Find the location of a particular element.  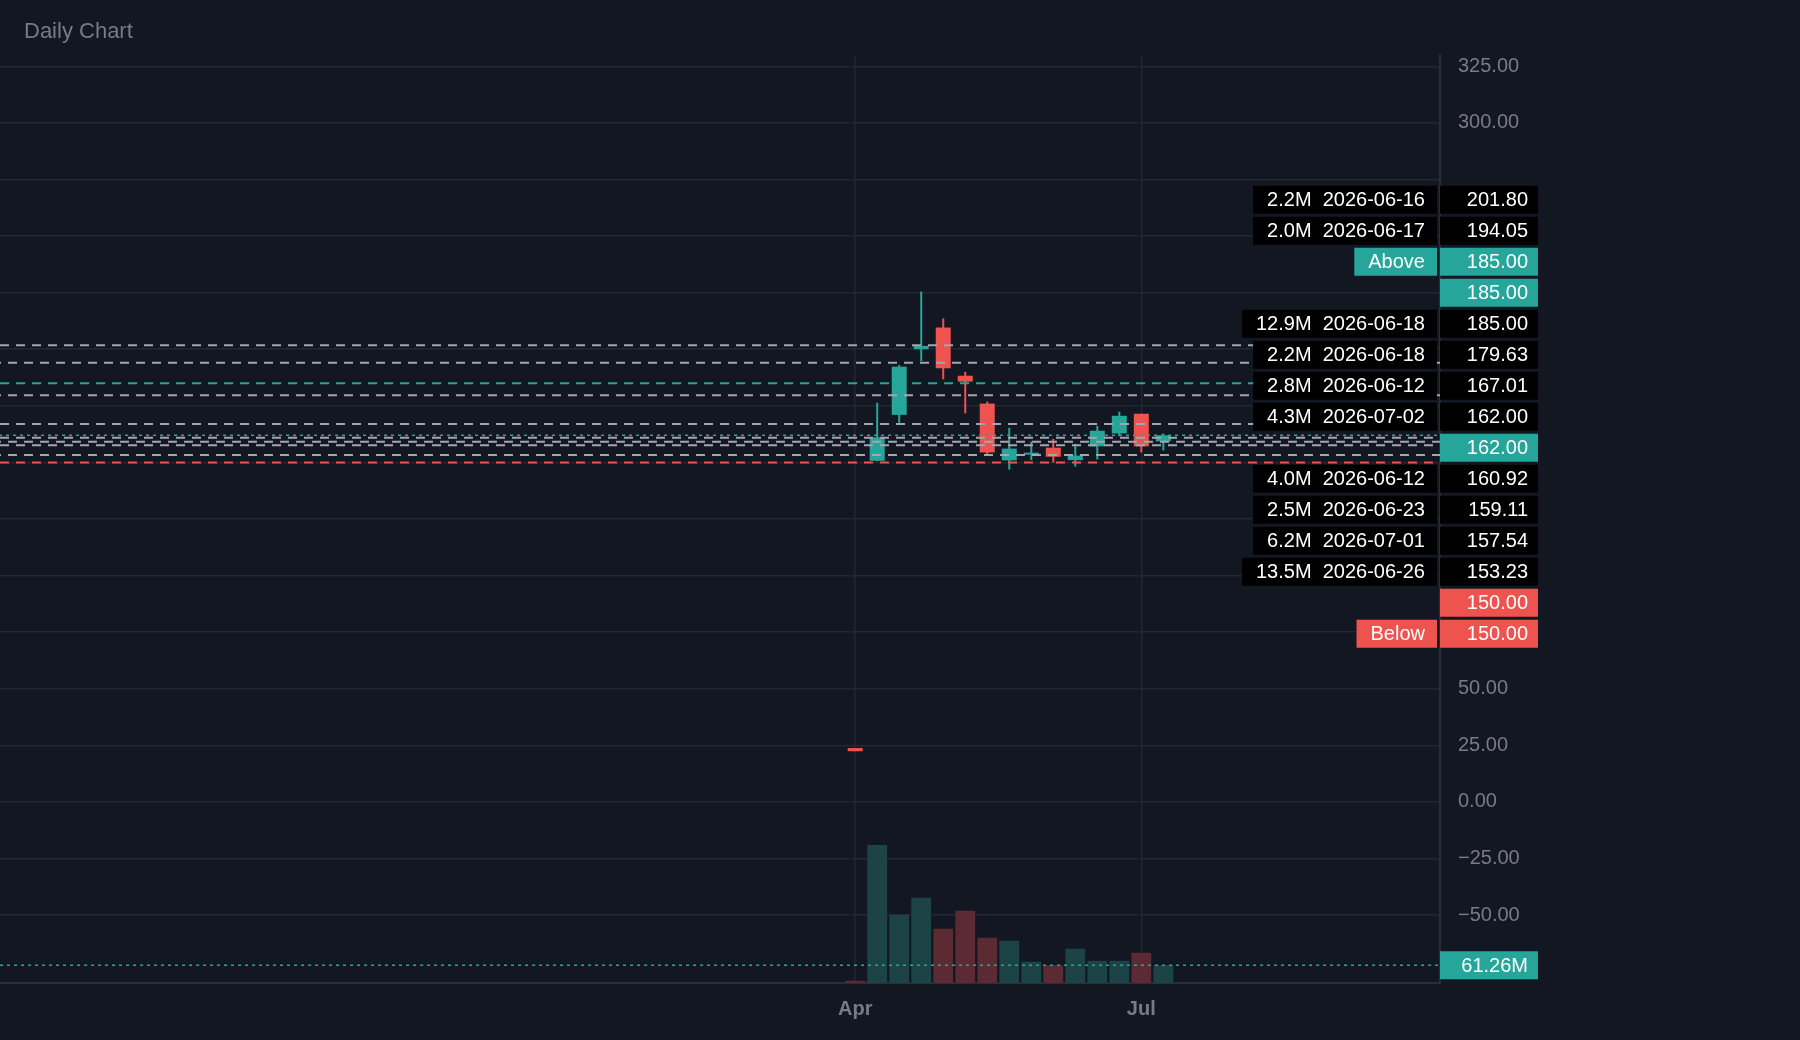

text: 2.2M 2026-06-16 201.80 is located at coordinates (1397, 199).